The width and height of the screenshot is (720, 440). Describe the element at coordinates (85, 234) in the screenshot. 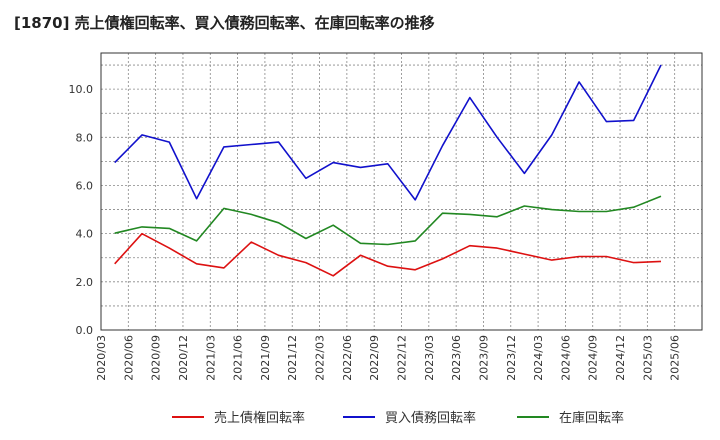

I see `y-tick-label: 4.0` at that location.